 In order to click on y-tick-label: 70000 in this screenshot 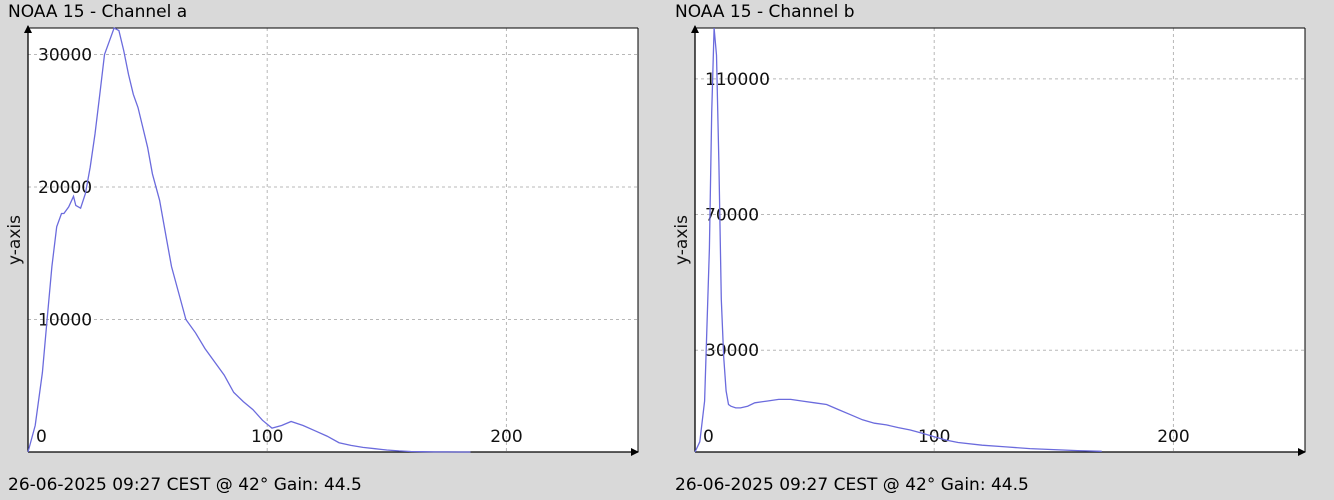, I will do `click(732, 216)`.